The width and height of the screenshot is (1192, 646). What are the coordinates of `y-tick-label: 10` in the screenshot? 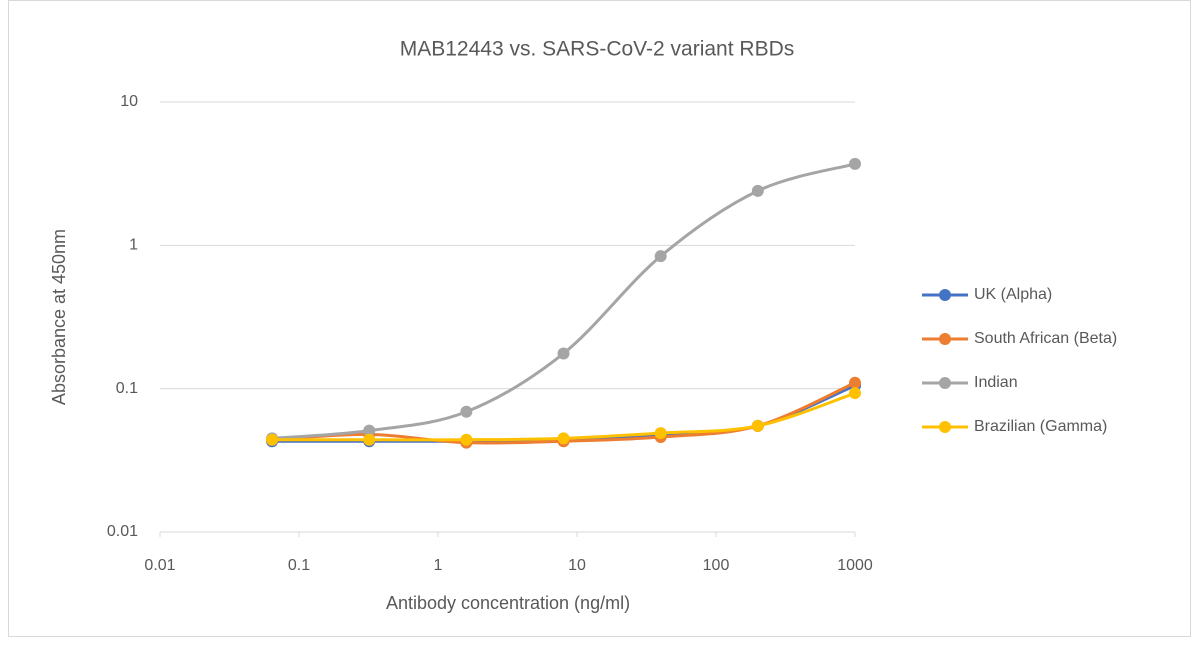 It's located at (129, 101).